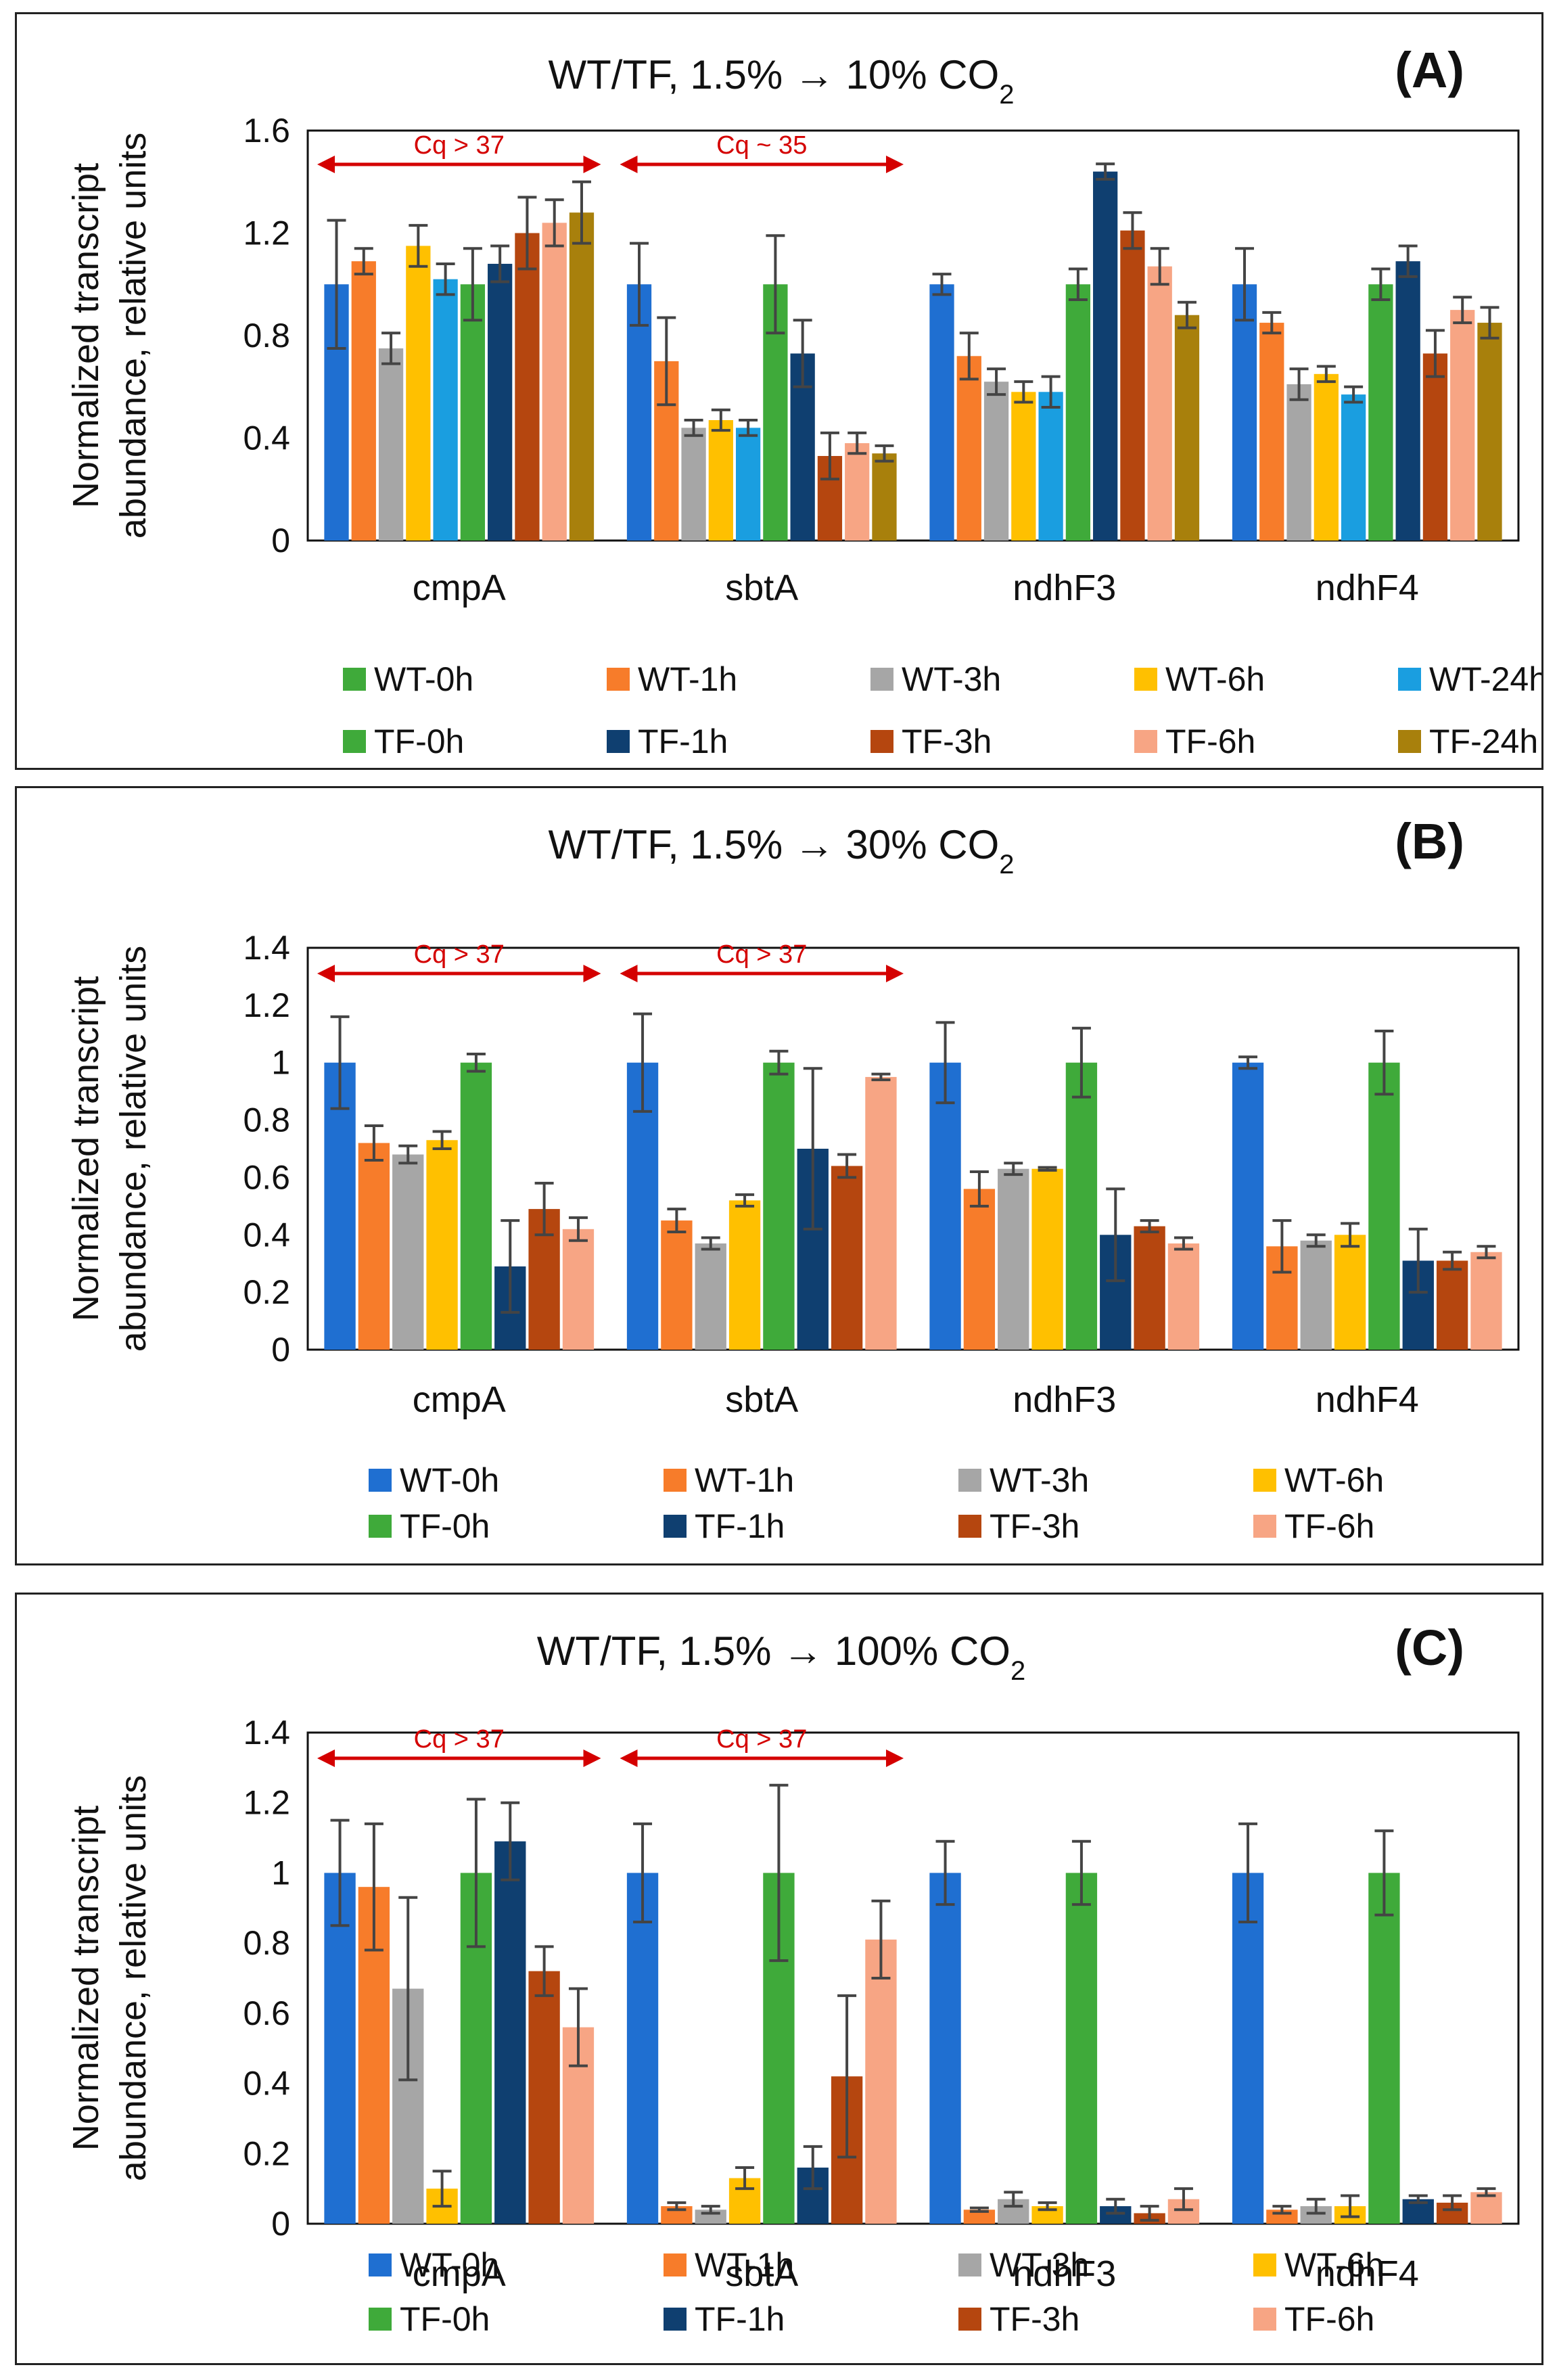  I want to click on y-tick-label: 0.8, so click(266, 1943).